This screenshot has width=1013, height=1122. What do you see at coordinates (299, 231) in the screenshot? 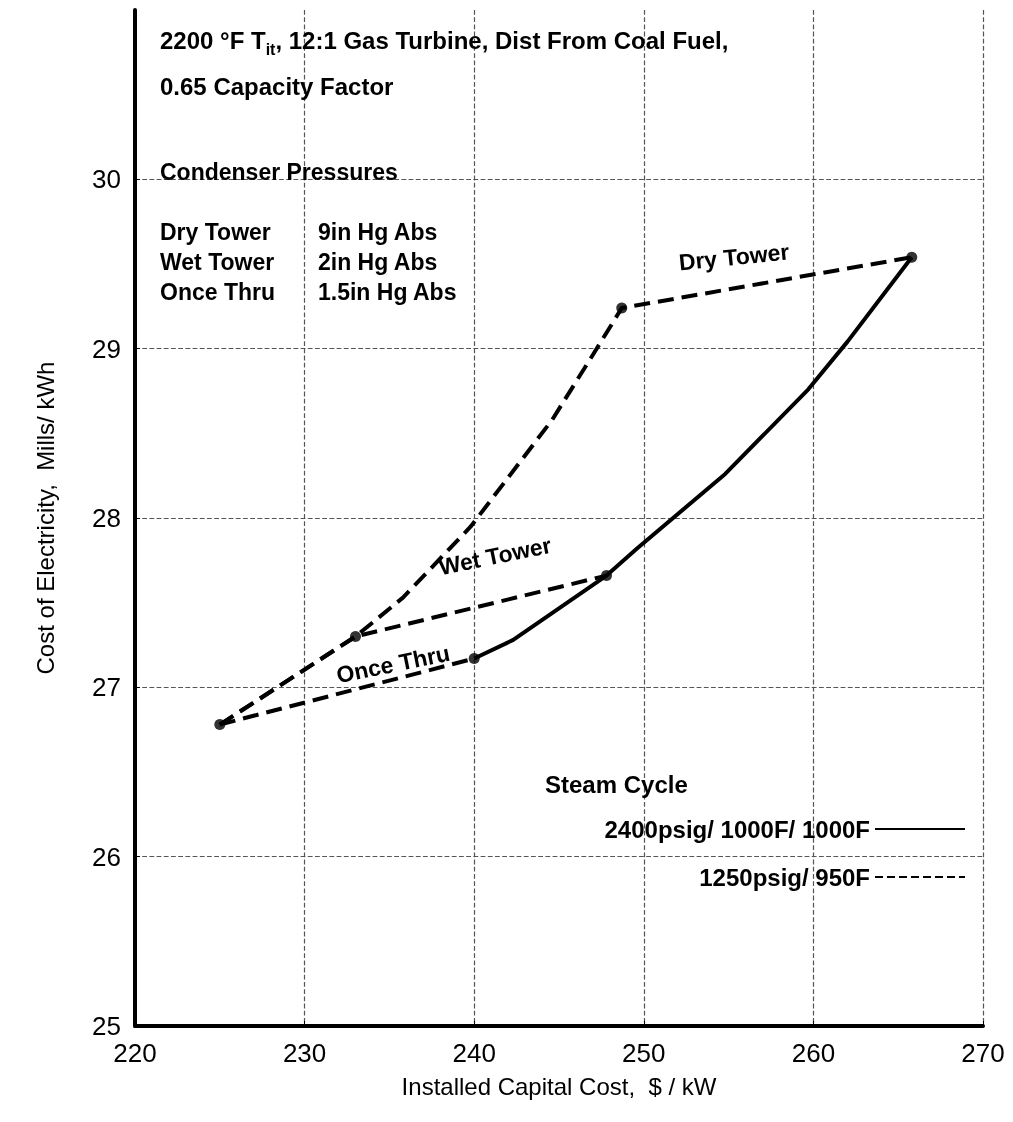
I see `text: Dry Tower 9in Hg Abs` at bounding box center [299, 231].